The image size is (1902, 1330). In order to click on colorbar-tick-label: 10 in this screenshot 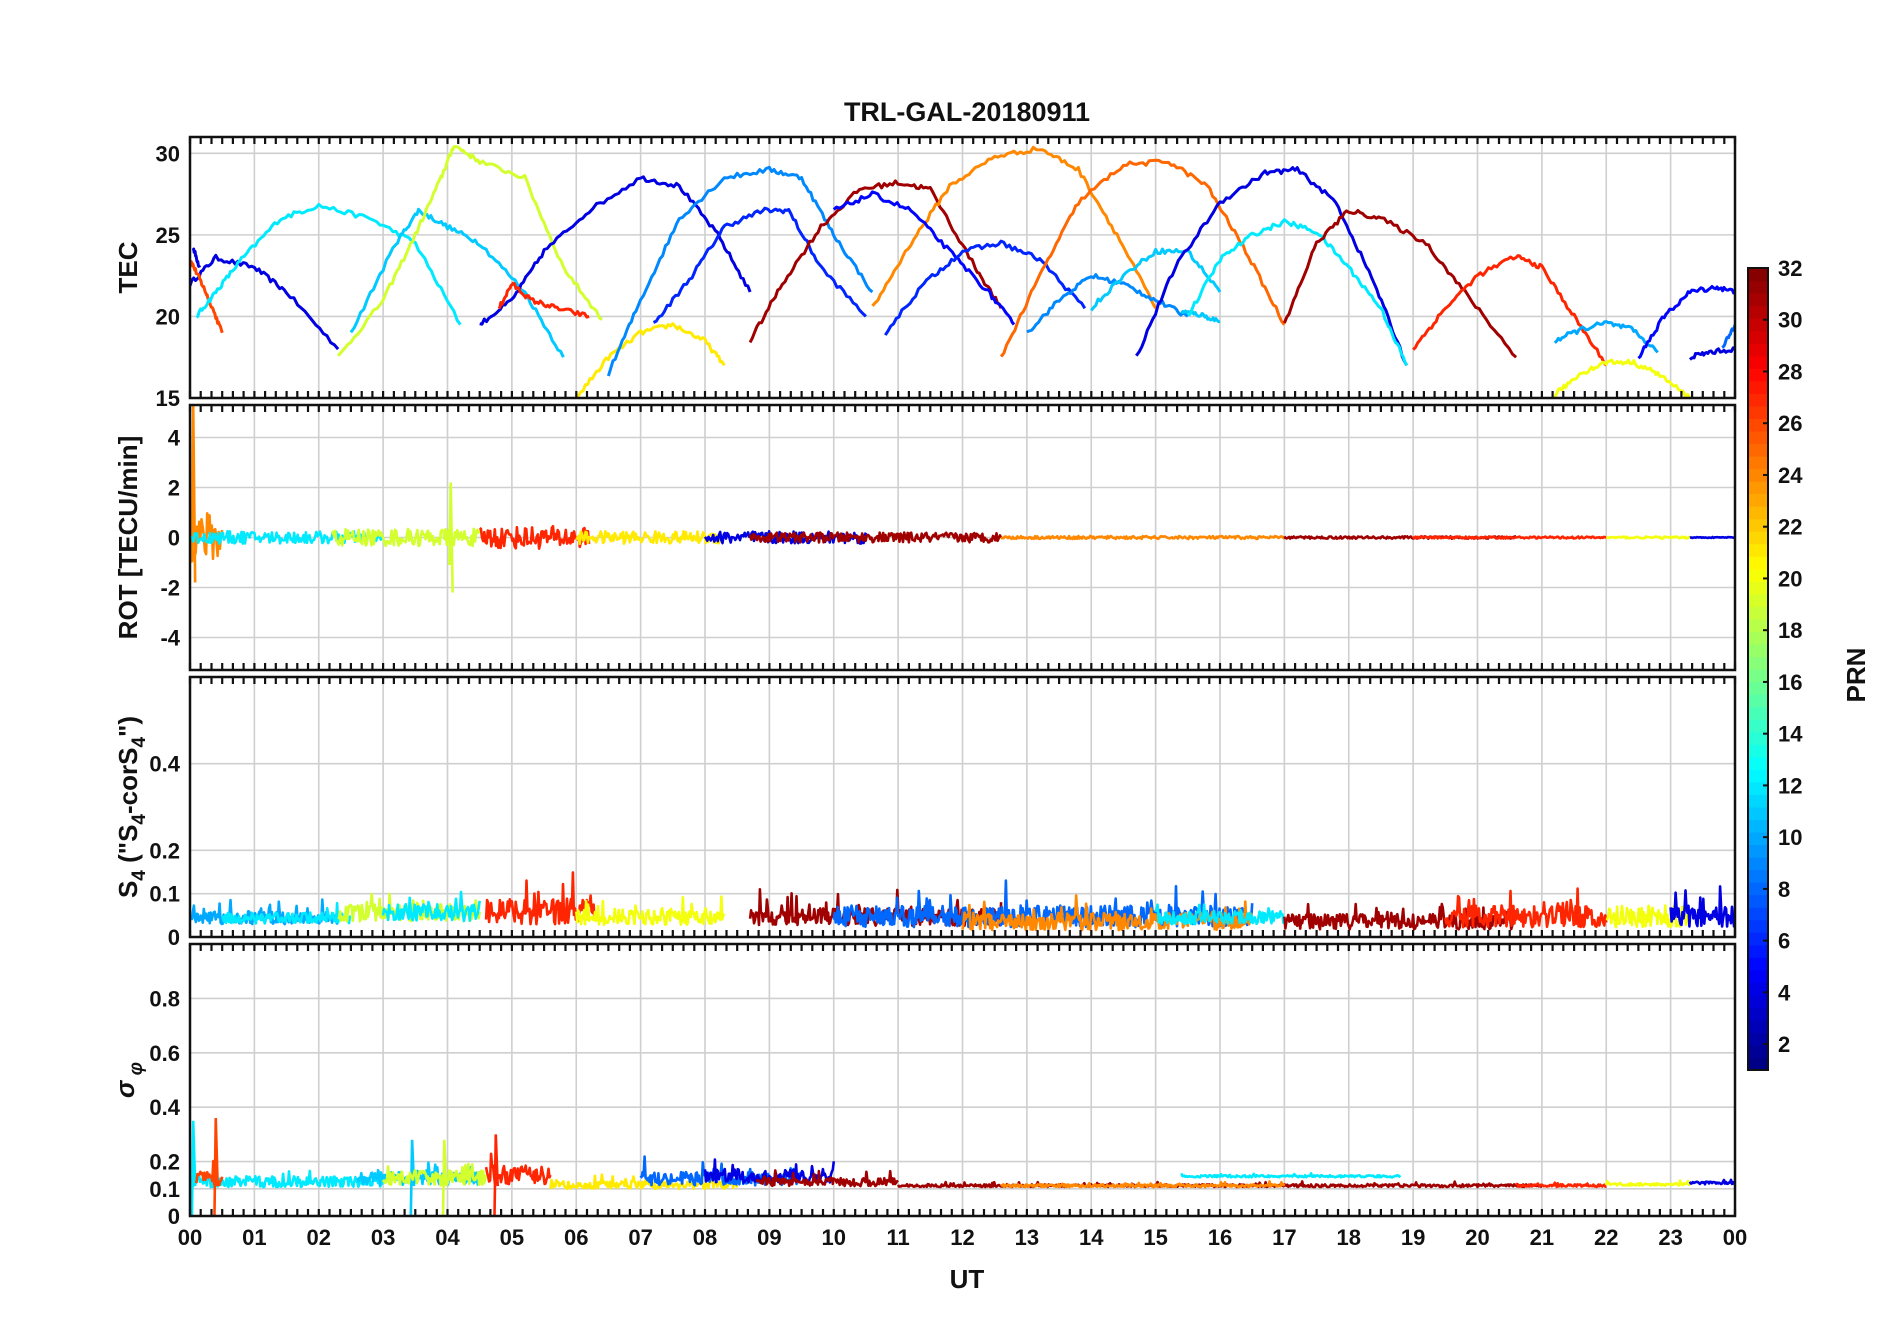, I will do `click(1790, 837)`.